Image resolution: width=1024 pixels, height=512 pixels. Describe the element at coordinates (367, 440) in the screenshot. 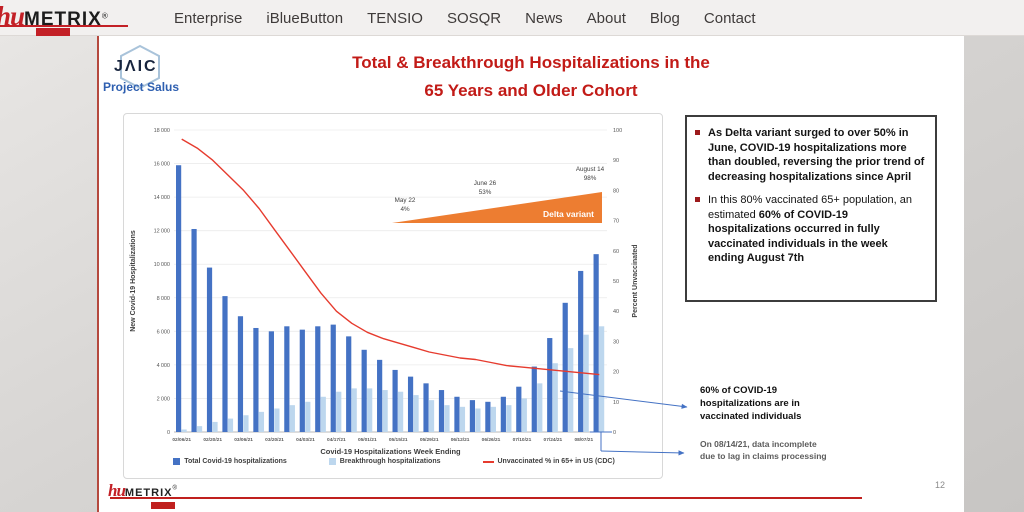

I see `svg-text: 05/01/21` at that location.